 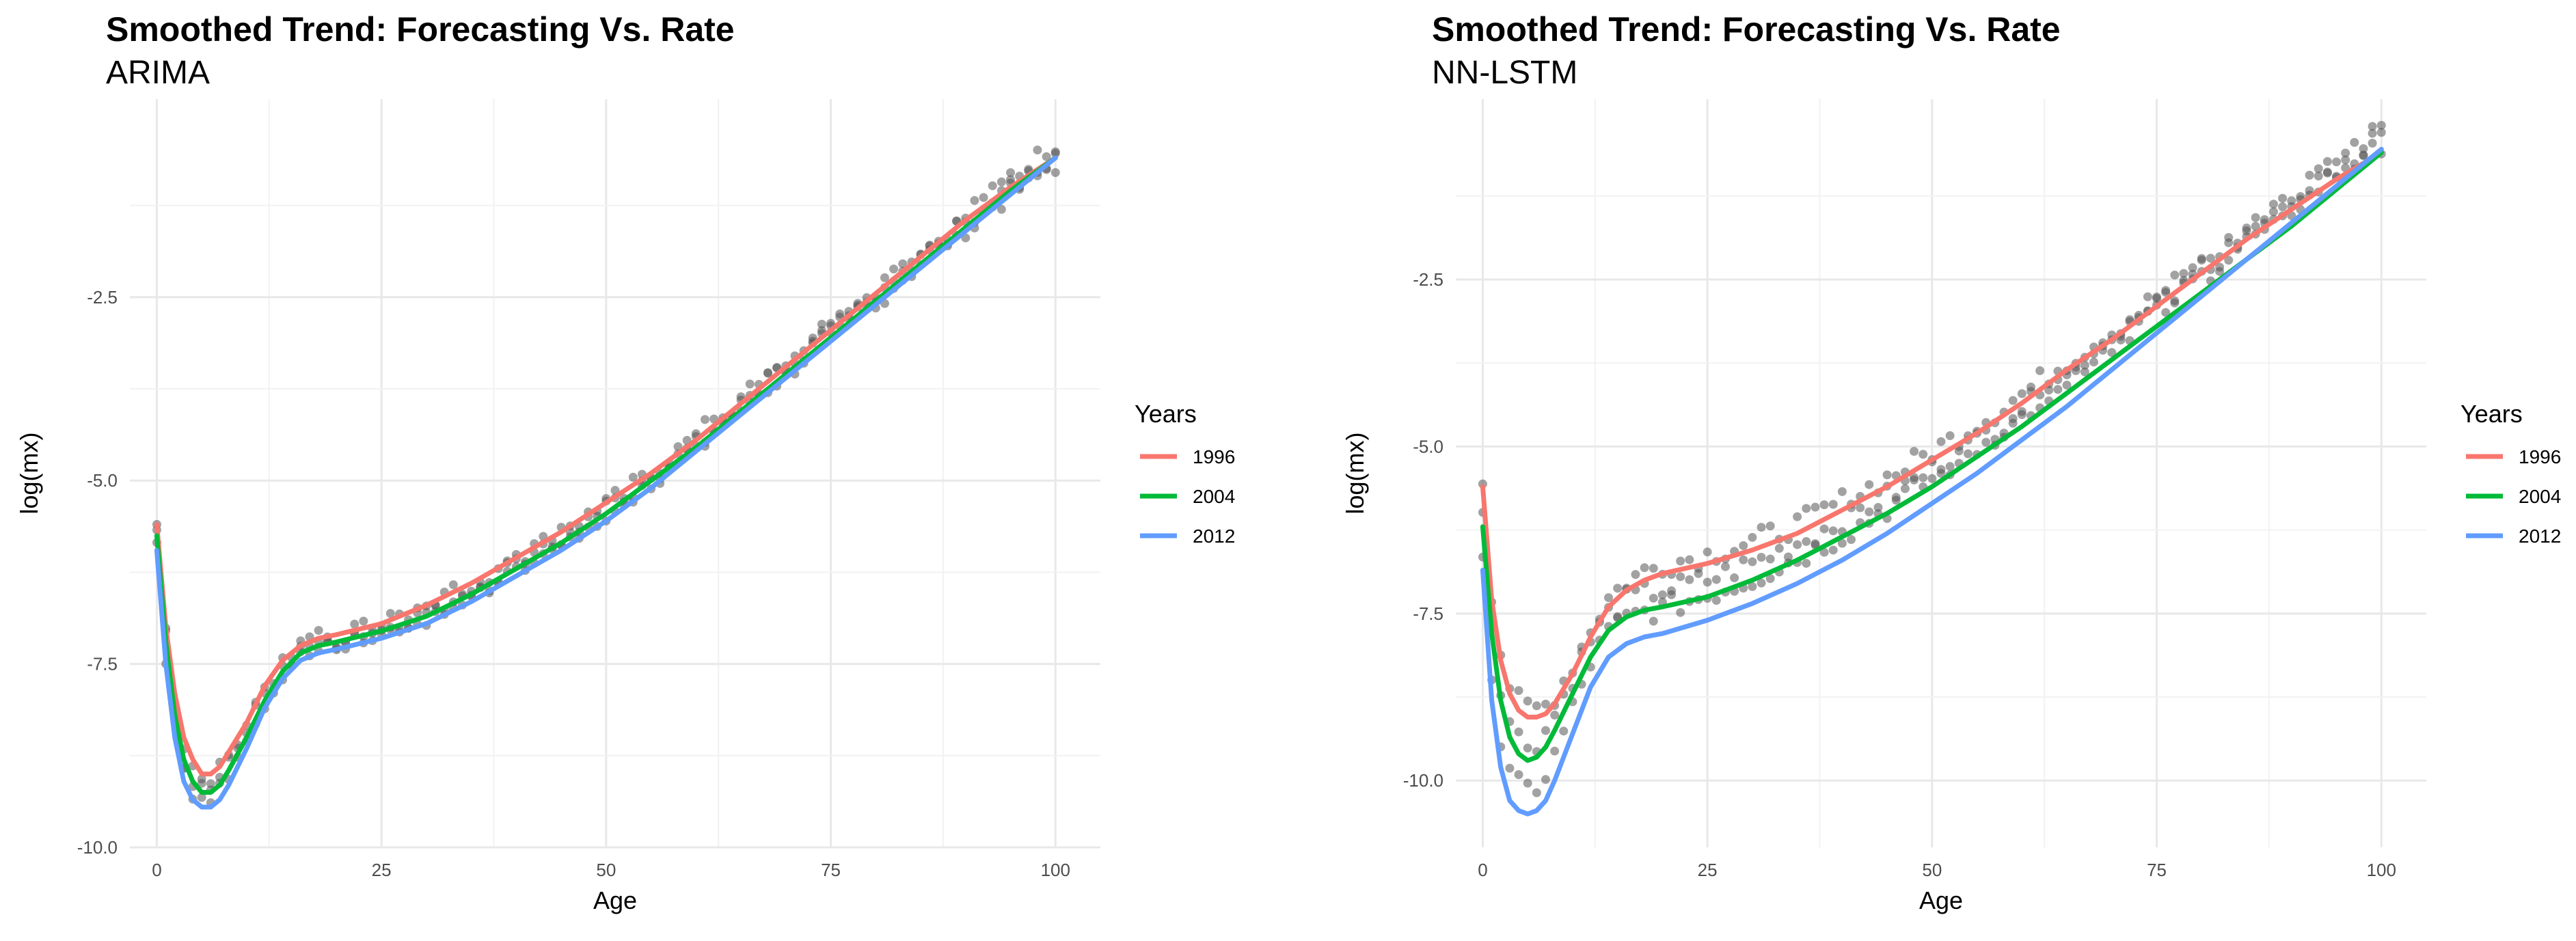 I want to click on chart-title: Smoothed Trend: Forecasting Vs. Rate, so click(x=1746, y=30).